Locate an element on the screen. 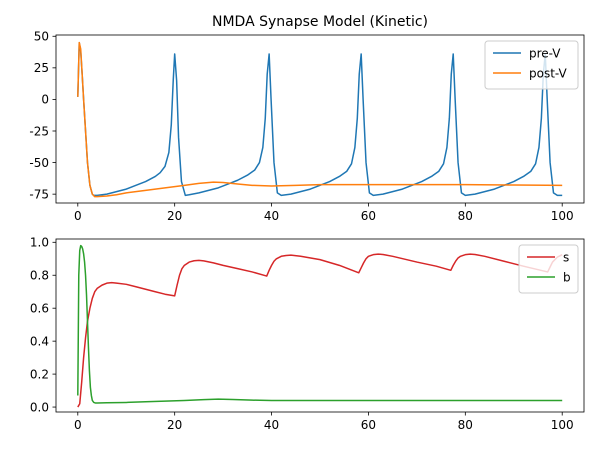 The image size is (600, 450). y-tick-label: -50 is located at coordinates (39, 163).